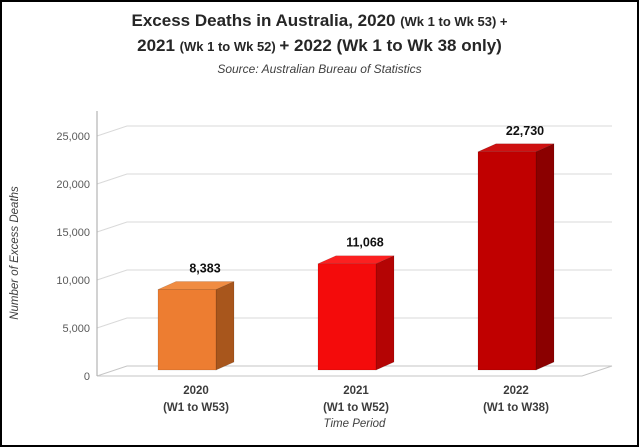 This screenshot has height=447, width=639. What do you see at coordinates (390, 45) in the screenshot?
I see `title-l2-main2: + 2022 (Wk 1 to Wk 38 only)` at bounding box center [390, 45].